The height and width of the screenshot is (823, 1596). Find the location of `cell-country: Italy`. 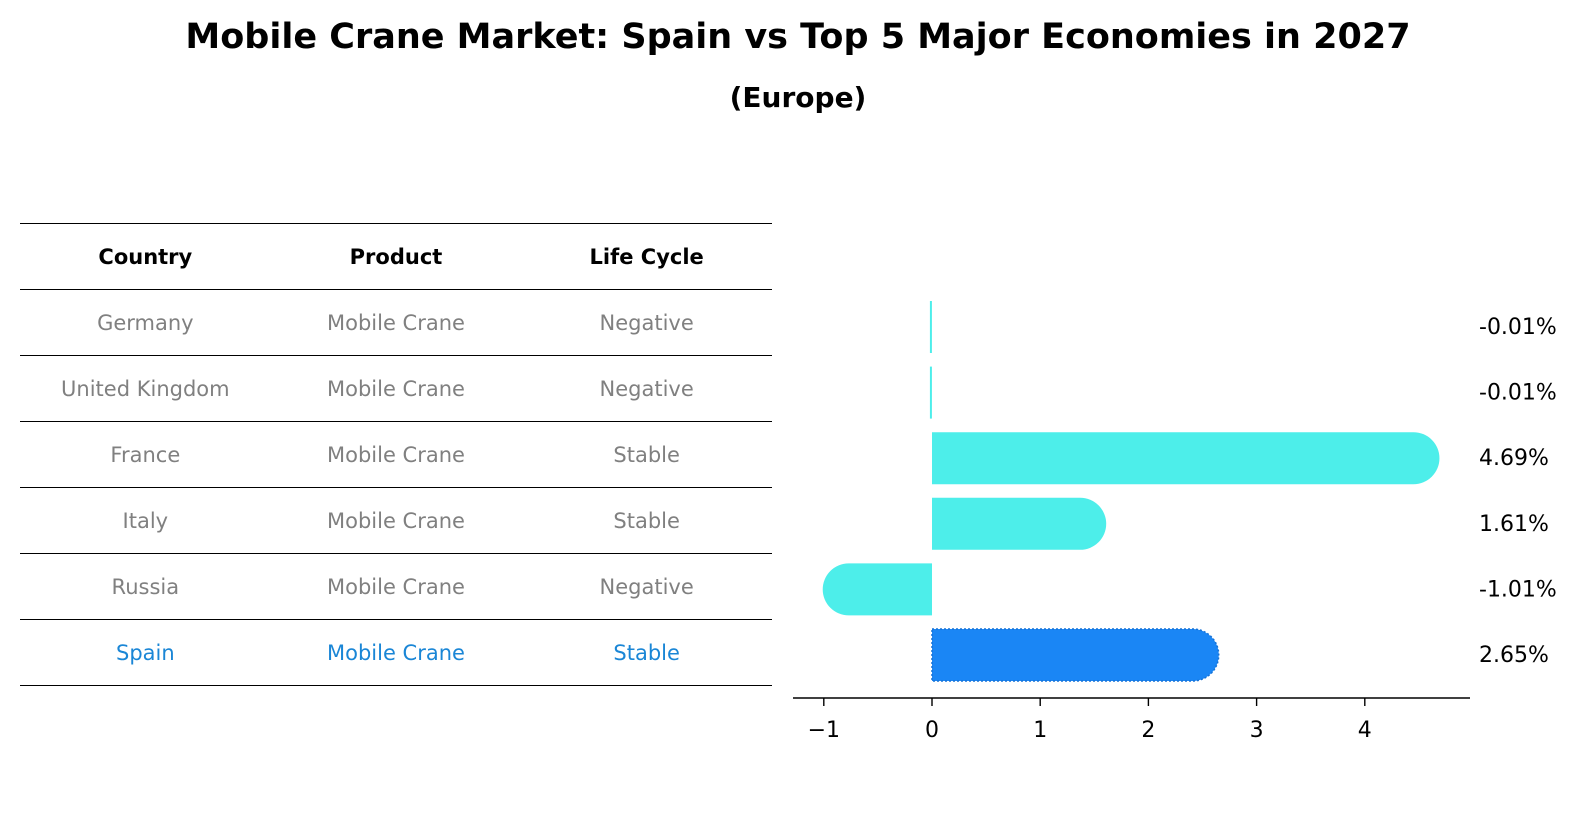

cell-country: Italy is located at coordinates (145, 520).